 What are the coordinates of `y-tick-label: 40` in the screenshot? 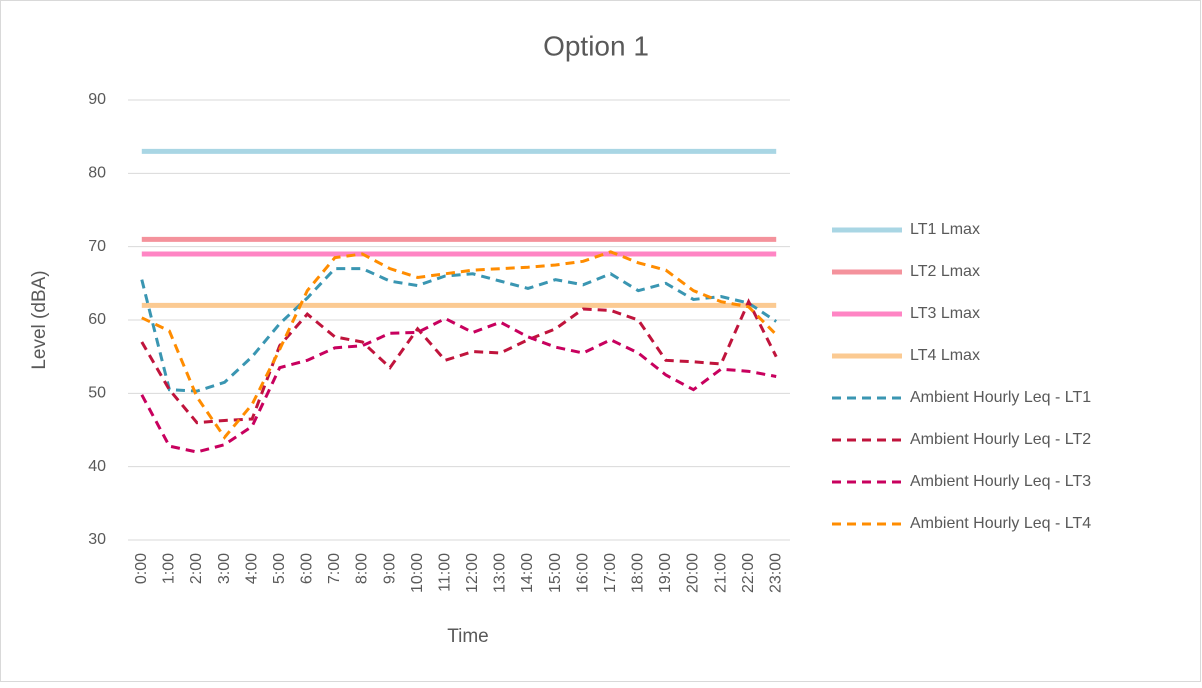 It's located at (97, 466).